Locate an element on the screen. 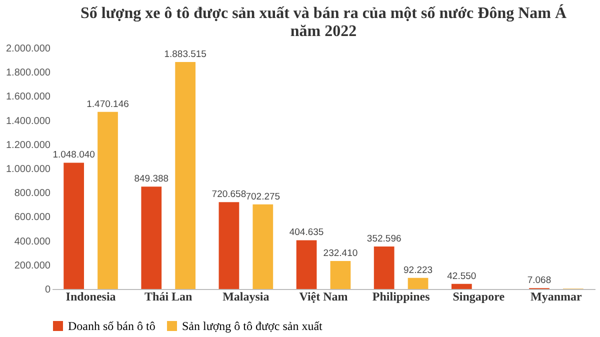  y-tick-label: 1.600.000 is located at coordinates (28, 97).